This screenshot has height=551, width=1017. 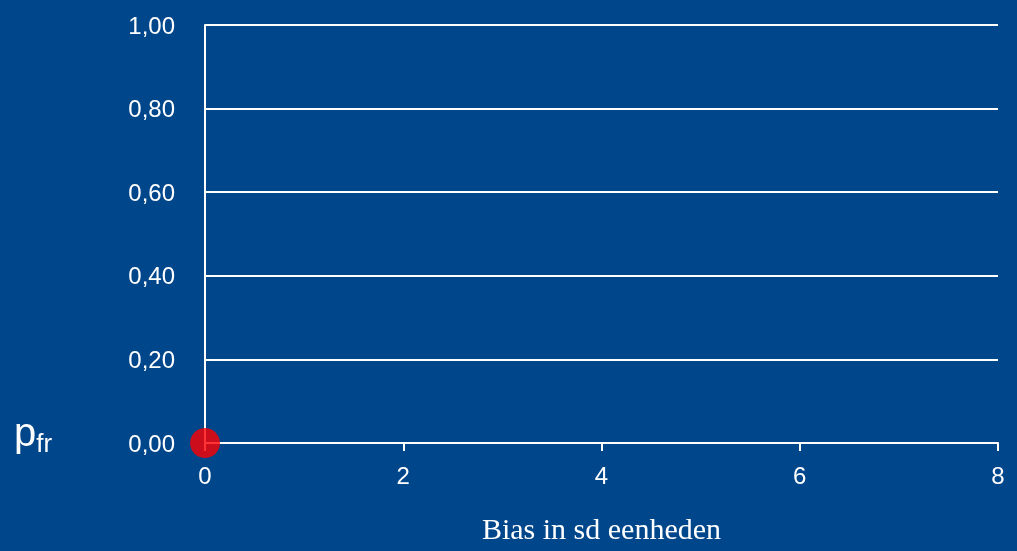 What do you see at coordinates (151, 276) in the screenshot?
I see `y-tick-label: 0,40` at bounding box center [151, 276].